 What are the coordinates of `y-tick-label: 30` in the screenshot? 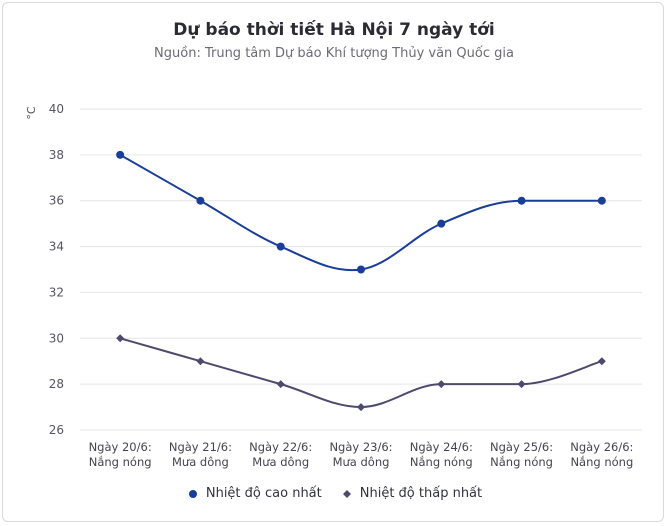 It's located at (56, 338).